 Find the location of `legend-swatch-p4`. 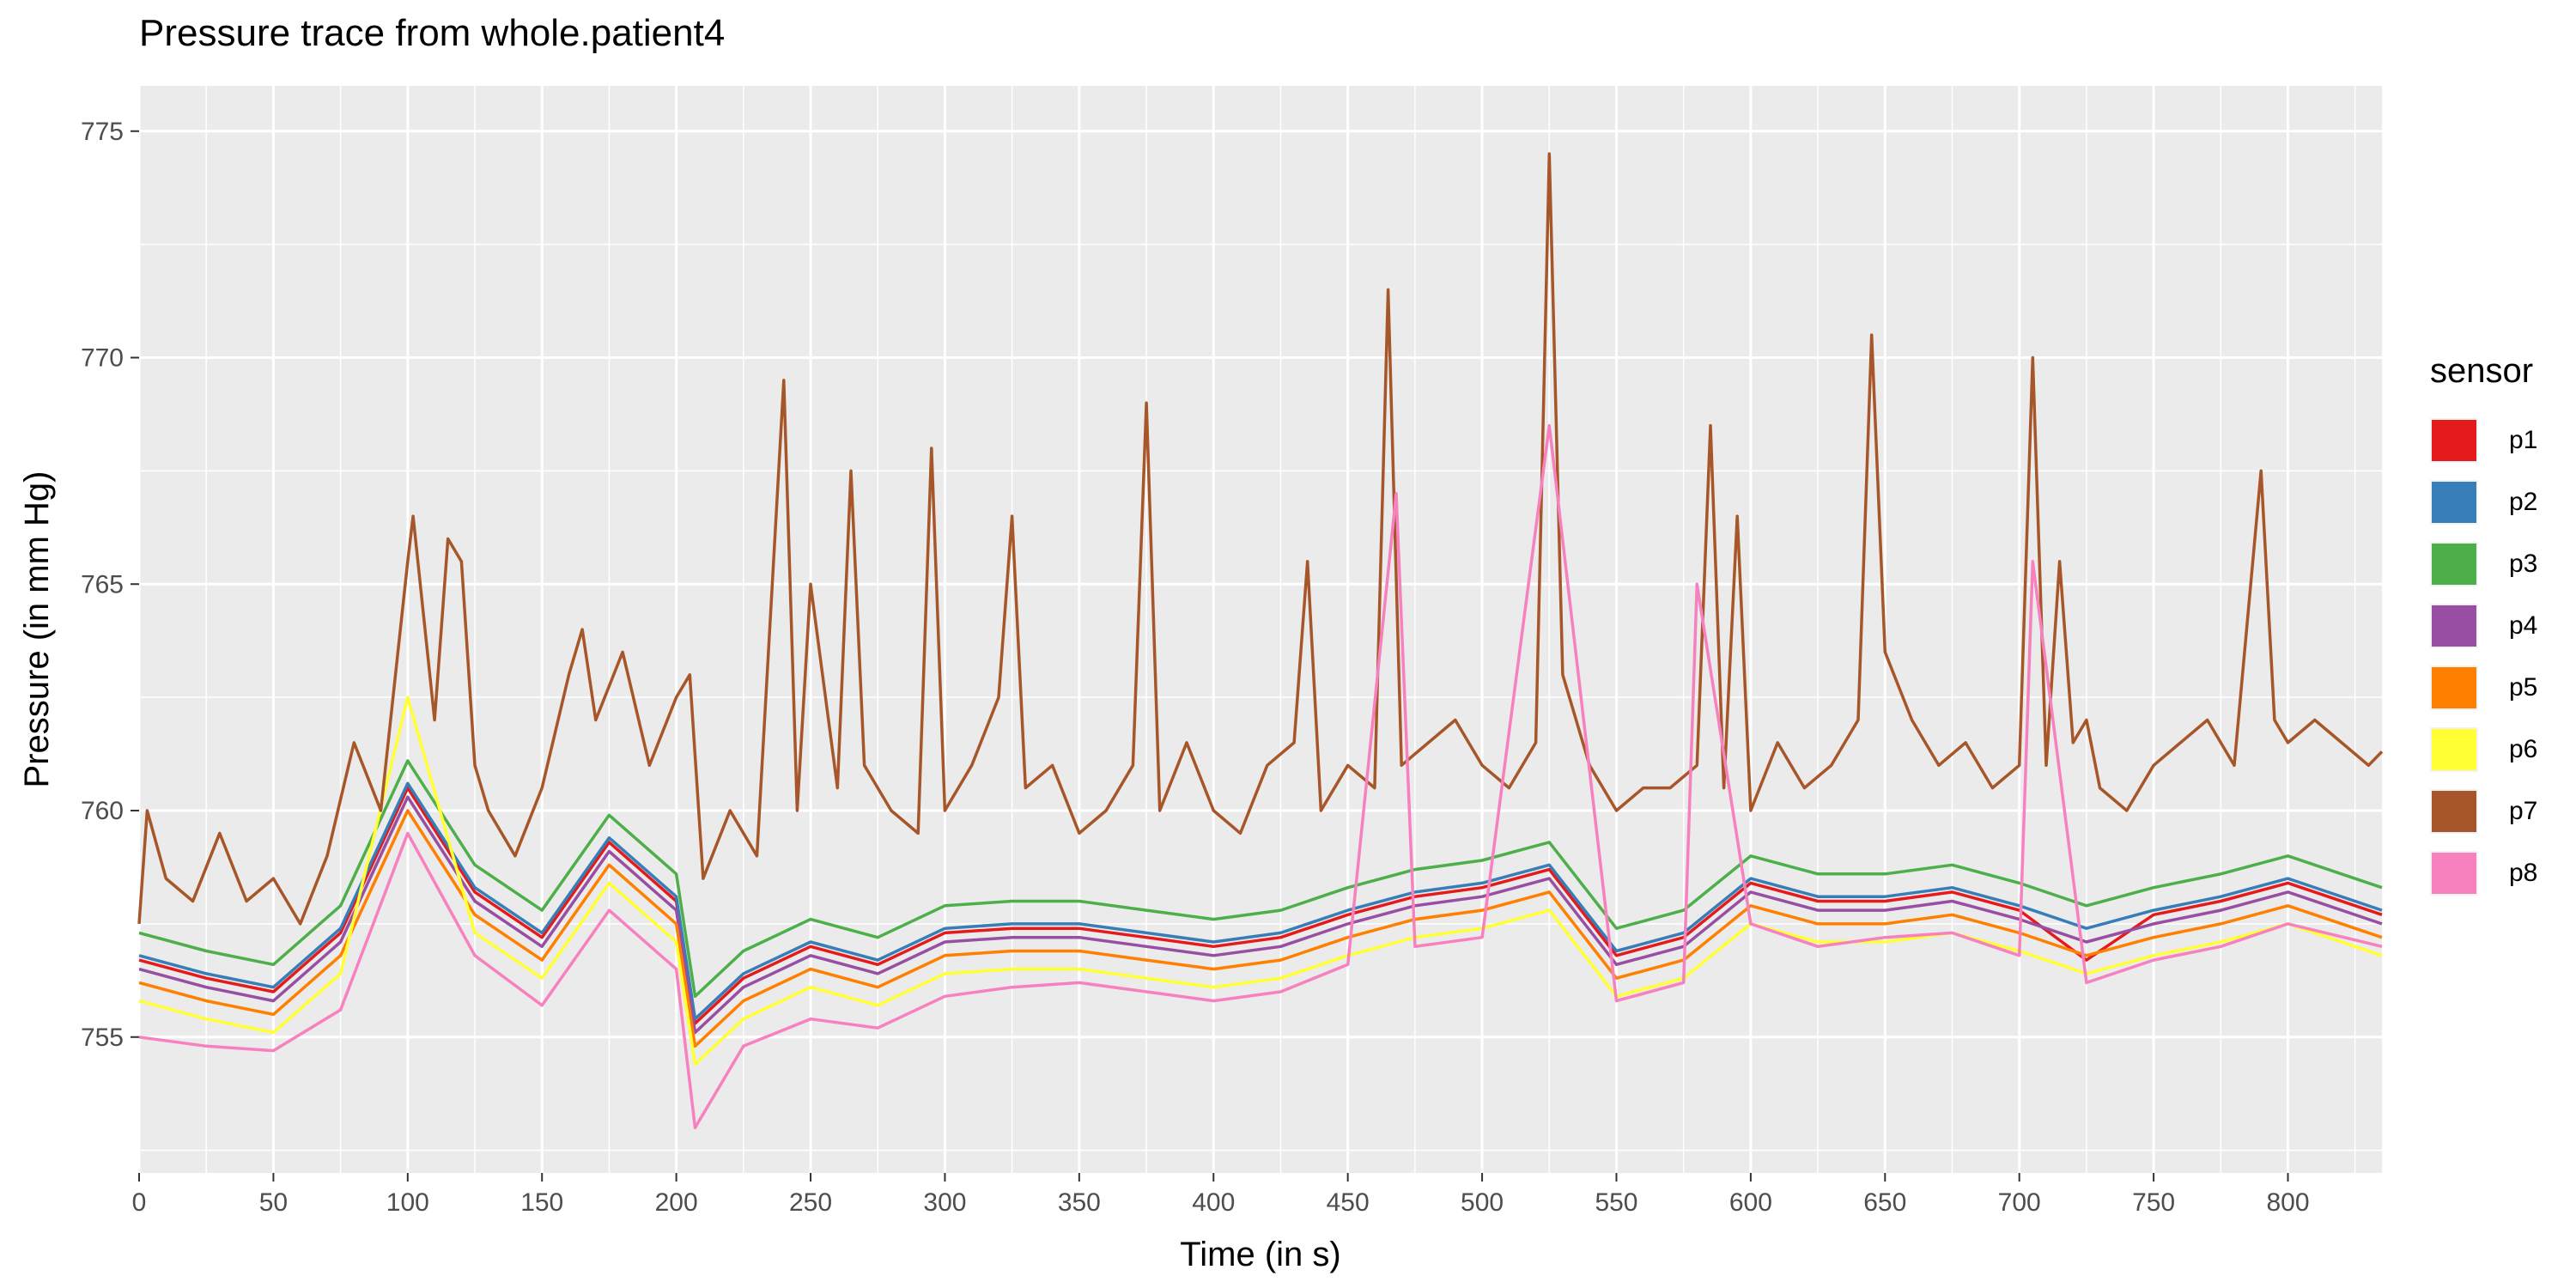

legend-swatch-p4 is located at coordinates (2454, 626).